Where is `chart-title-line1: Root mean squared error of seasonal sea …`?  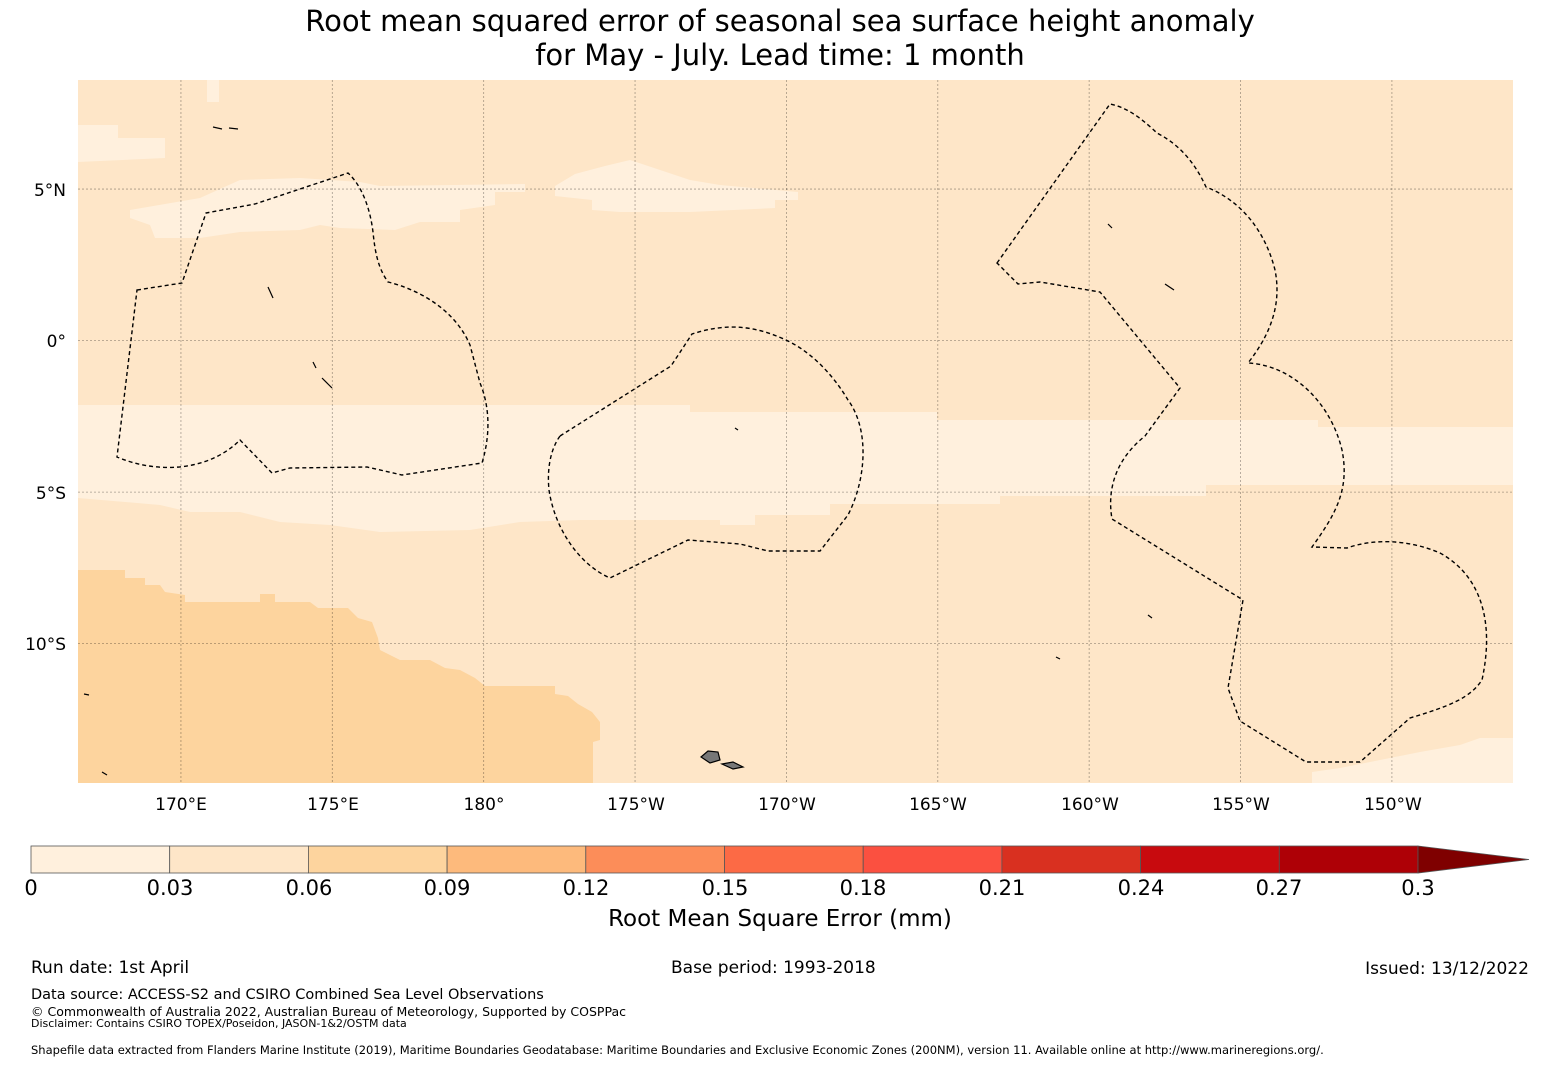
chart-title-line1: Root mean squared error of seasonal sea … is located at coordinates (780, 21).